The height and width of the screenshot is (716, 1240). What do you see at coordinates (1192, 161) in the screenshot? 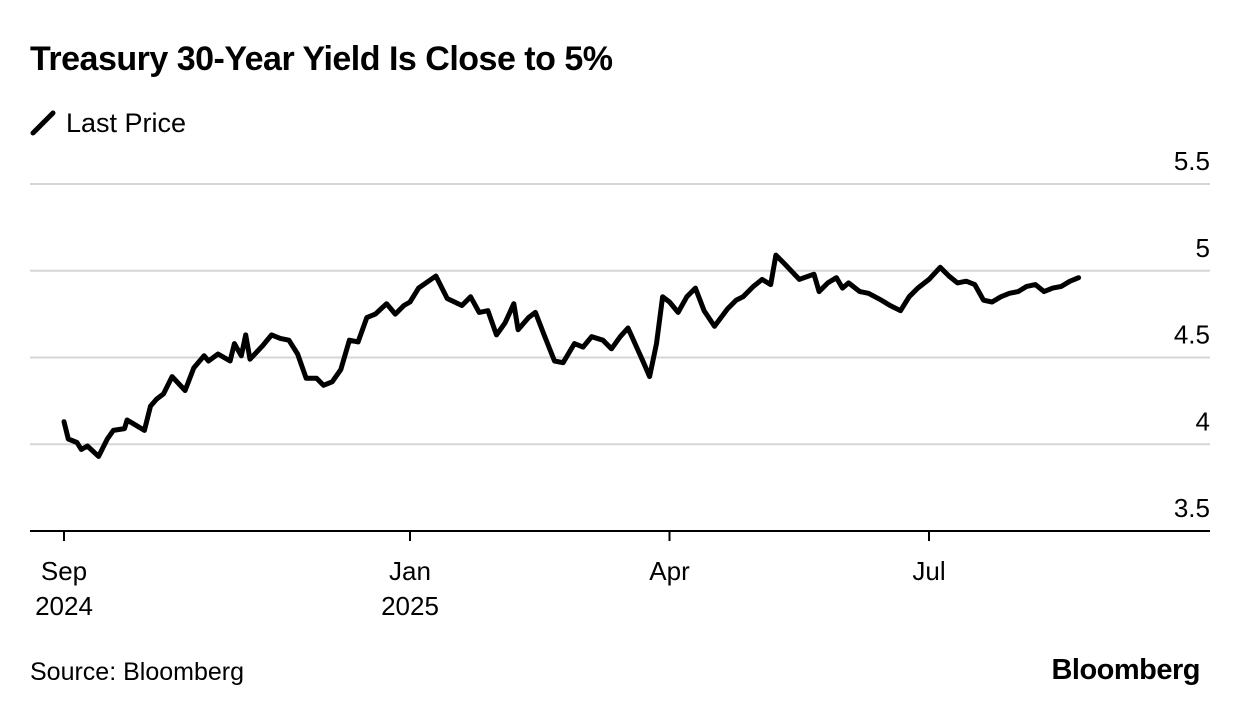
I see `y-tick-label: 5.5` at bounding box center [1192, 161].